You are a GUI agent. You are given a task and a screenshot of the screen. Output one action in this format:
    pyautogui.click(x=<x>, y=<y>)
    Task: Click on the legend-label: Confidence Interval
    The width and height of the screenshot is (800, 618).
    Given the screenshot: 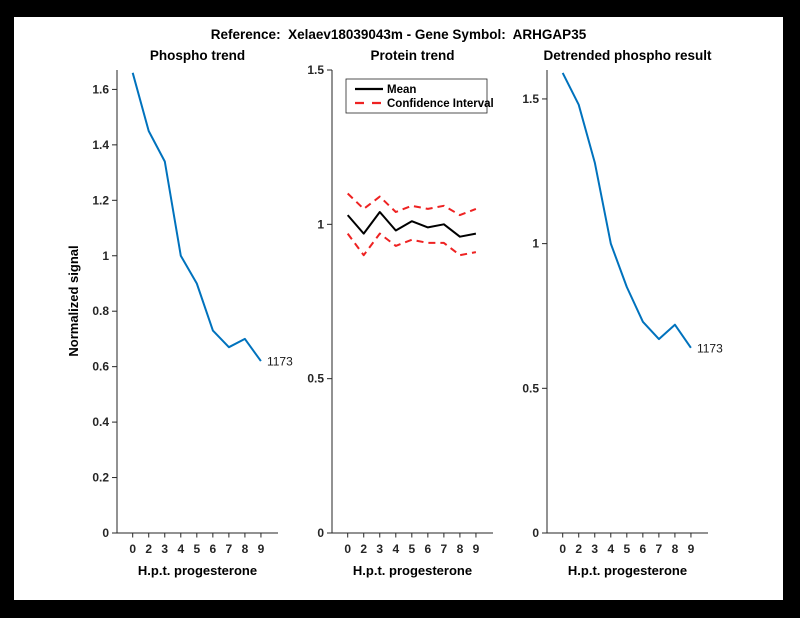 What is the action you would take?
    pyautogui.click(x=440, y=104)
    